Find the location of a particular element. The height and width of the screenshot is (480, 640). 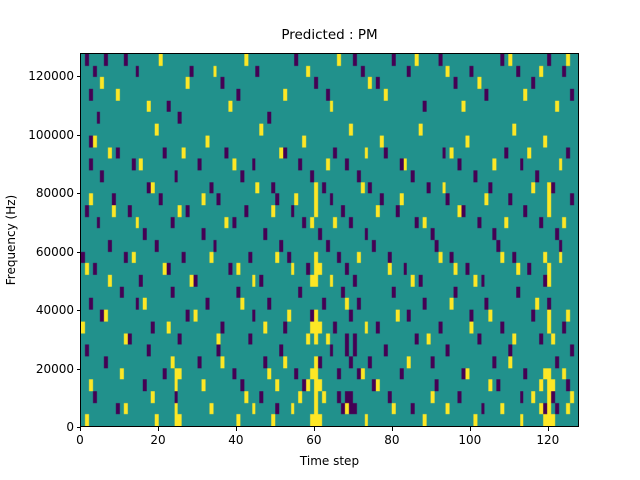

x-axis-label: Time step is located at coordinates (329, 461).